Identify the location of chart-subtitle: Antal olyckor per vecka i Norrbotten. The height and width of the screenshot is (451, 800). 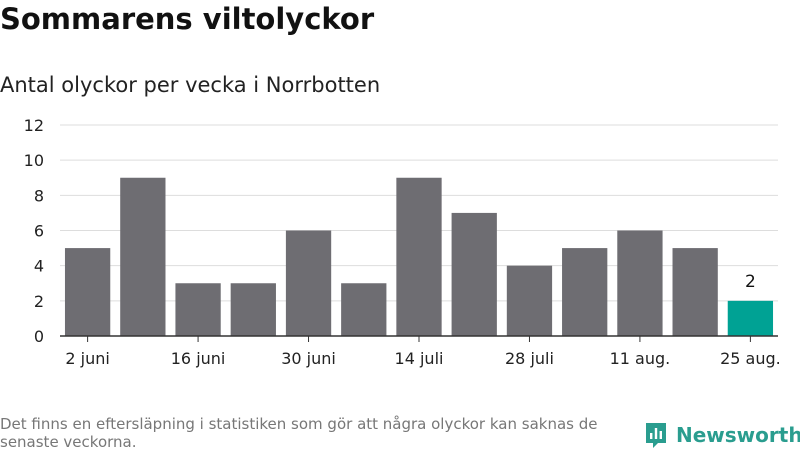
(190, 85).